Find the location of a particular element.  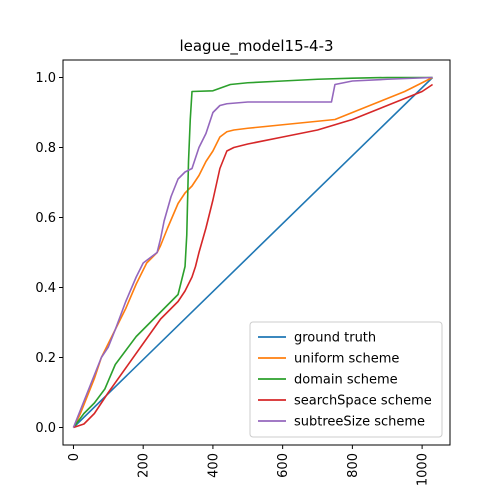

y-tick-label: 0.2 is located at coordinates (45, 358).